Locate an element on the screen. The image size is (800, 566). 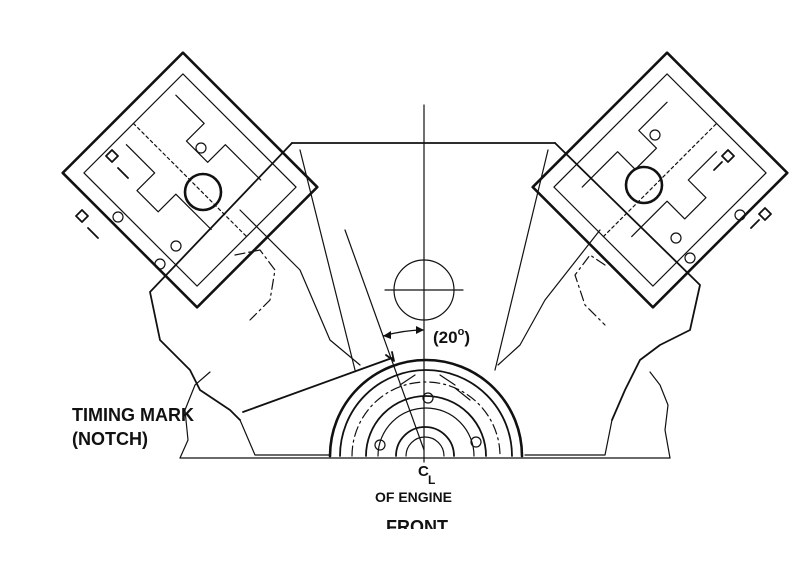
crank-pulley is located at coordinates (426, 408).